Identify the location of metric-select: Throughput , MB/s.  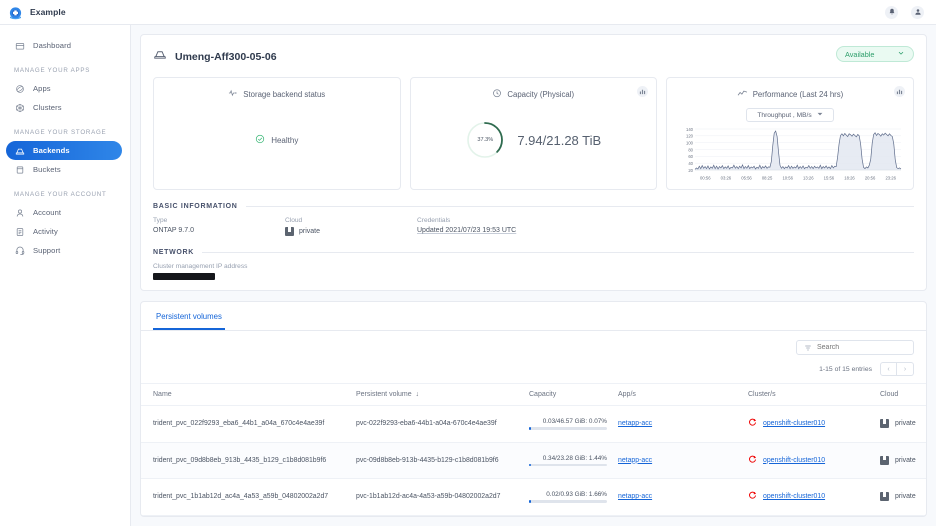
(790, 115).